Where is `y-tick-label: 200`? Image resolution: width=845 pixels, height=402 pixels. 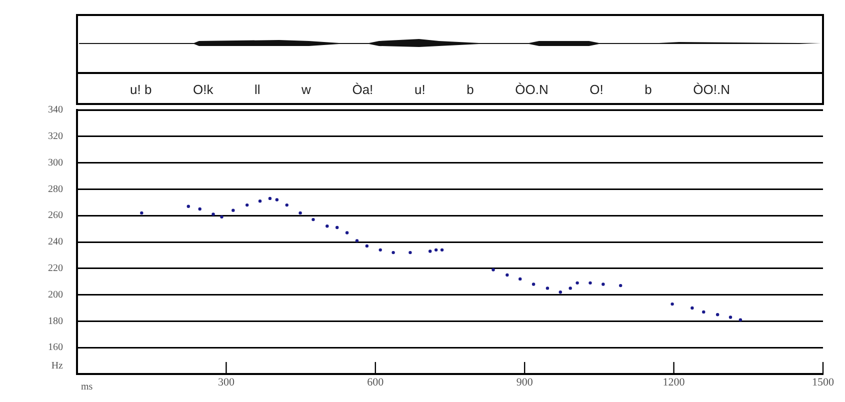
y-tick-label: 200 is located at coordinates (55, 294).